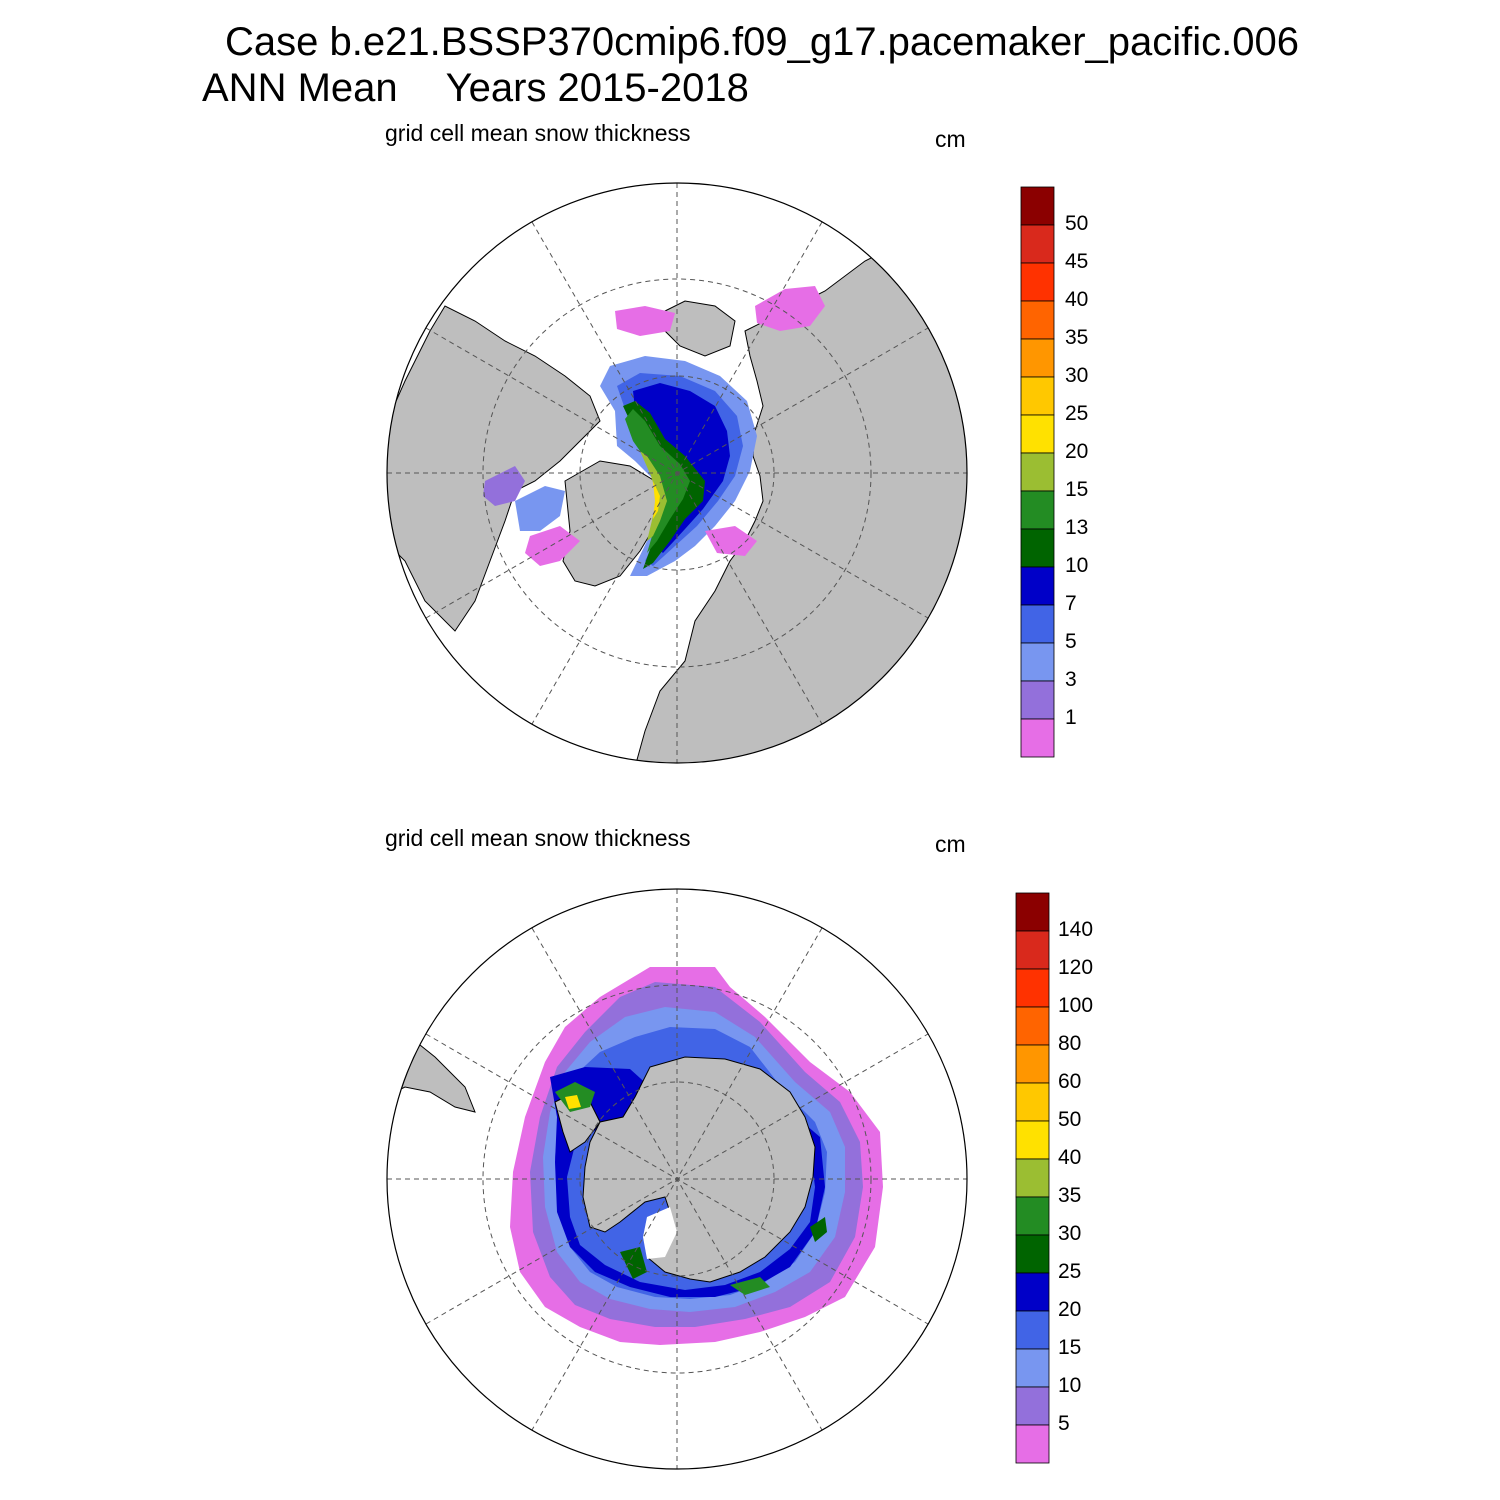  What do you see at coordinates (645, 321) in the screenshot?
I see `nh-snow-bering` at bounding box center [645, 321].